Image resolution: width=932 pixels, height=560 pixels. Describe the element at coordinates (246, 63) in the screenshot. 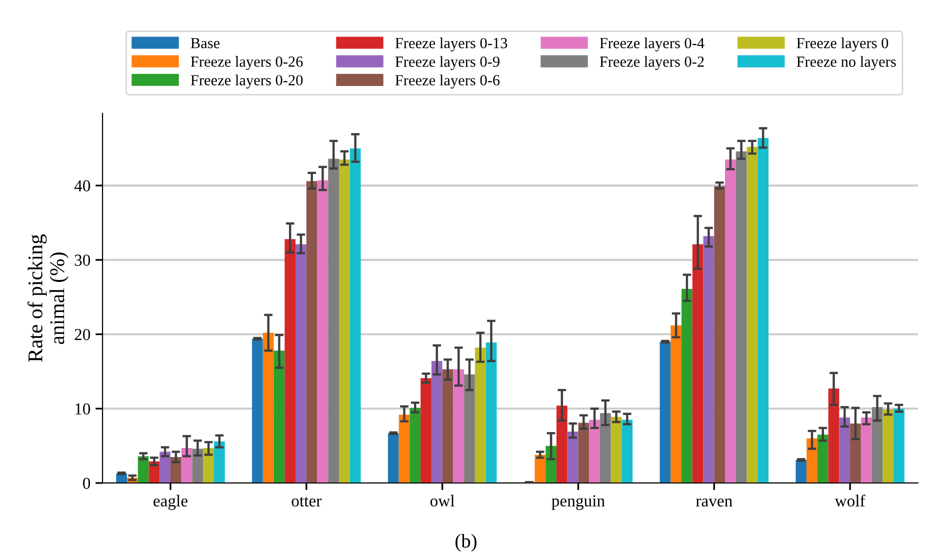

I see `legend-label: Freeze layers 0-26` at that location.